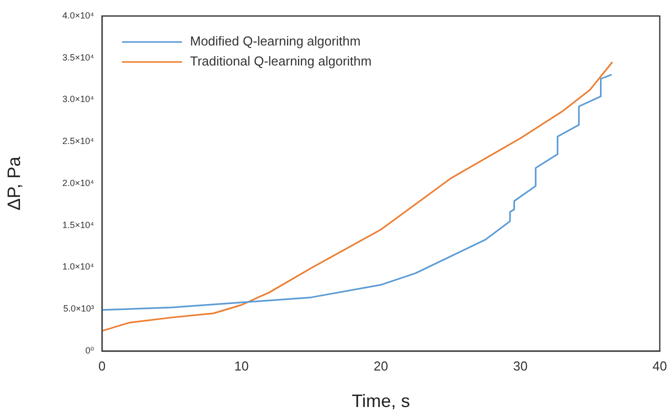 The height and width of the screenshot is (417, 670). What do you see at coordinates (78, 57) in the screenshot?
I see `y-tick-label: 3.5×10⁴` at bounding box center [78, 57].